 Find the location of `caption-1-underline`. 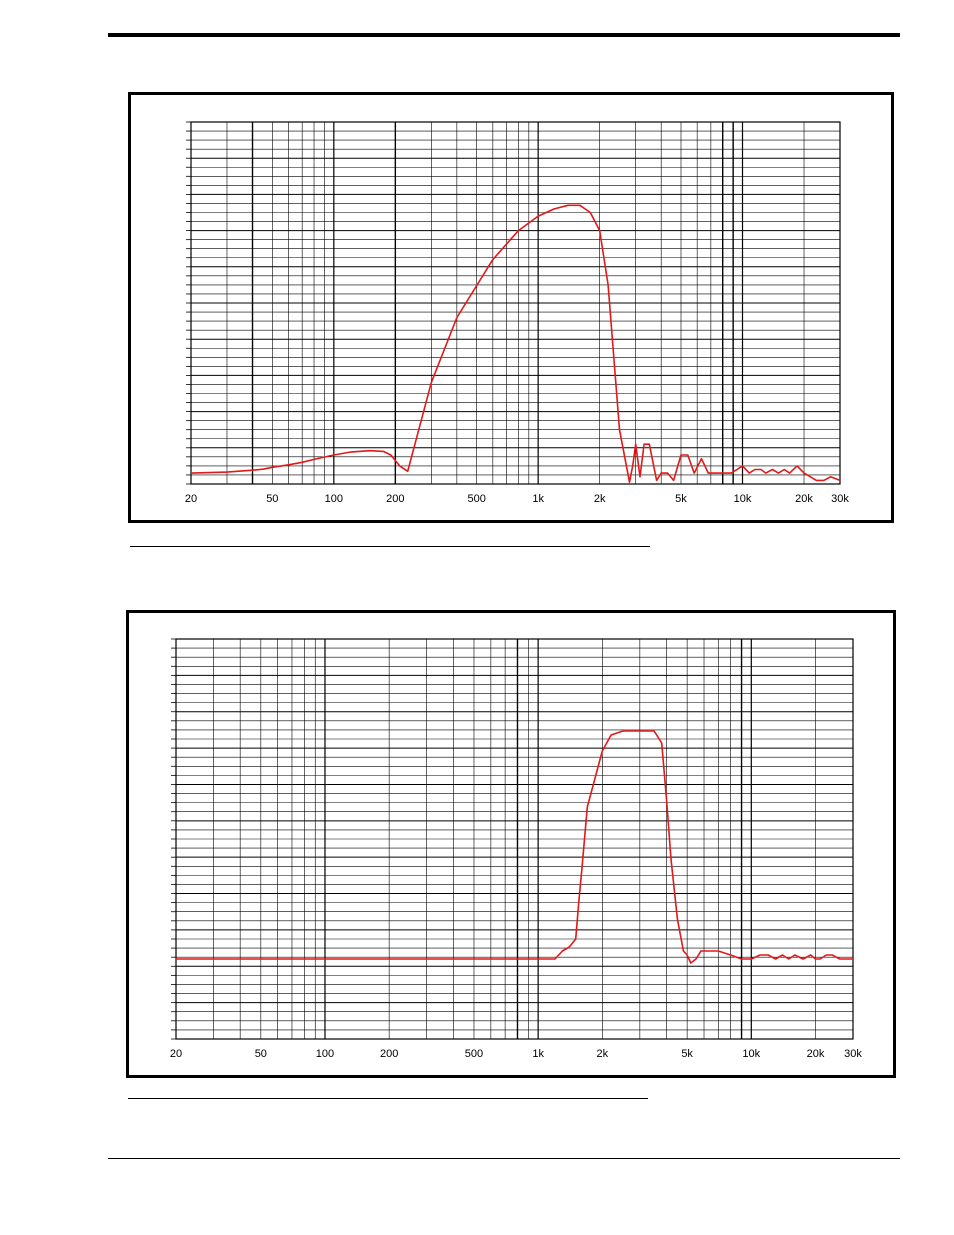

caption-1-underline is located at coordinates (390, 546).